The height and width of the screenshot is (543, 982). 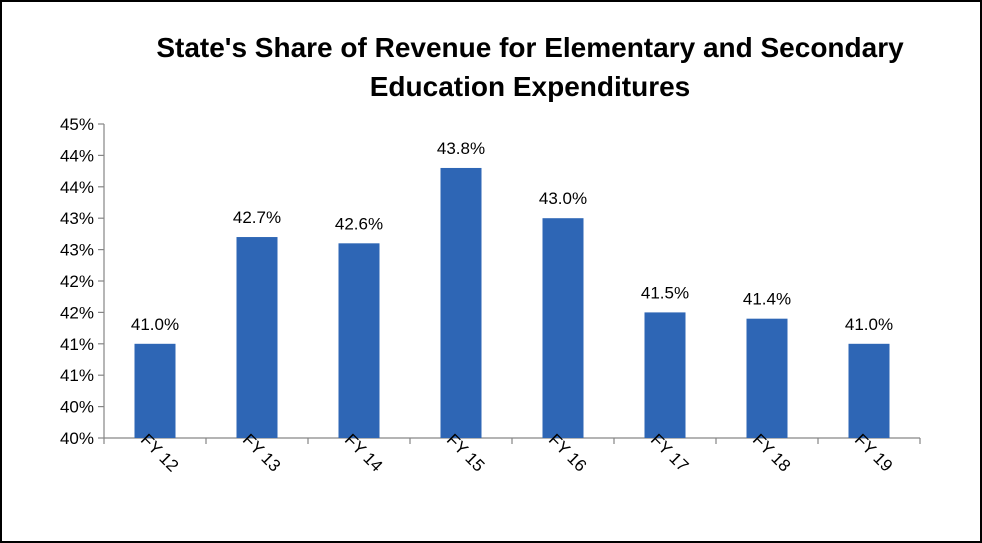 I want to click on y-tick-label: 45%, so click(x=77, y=124).